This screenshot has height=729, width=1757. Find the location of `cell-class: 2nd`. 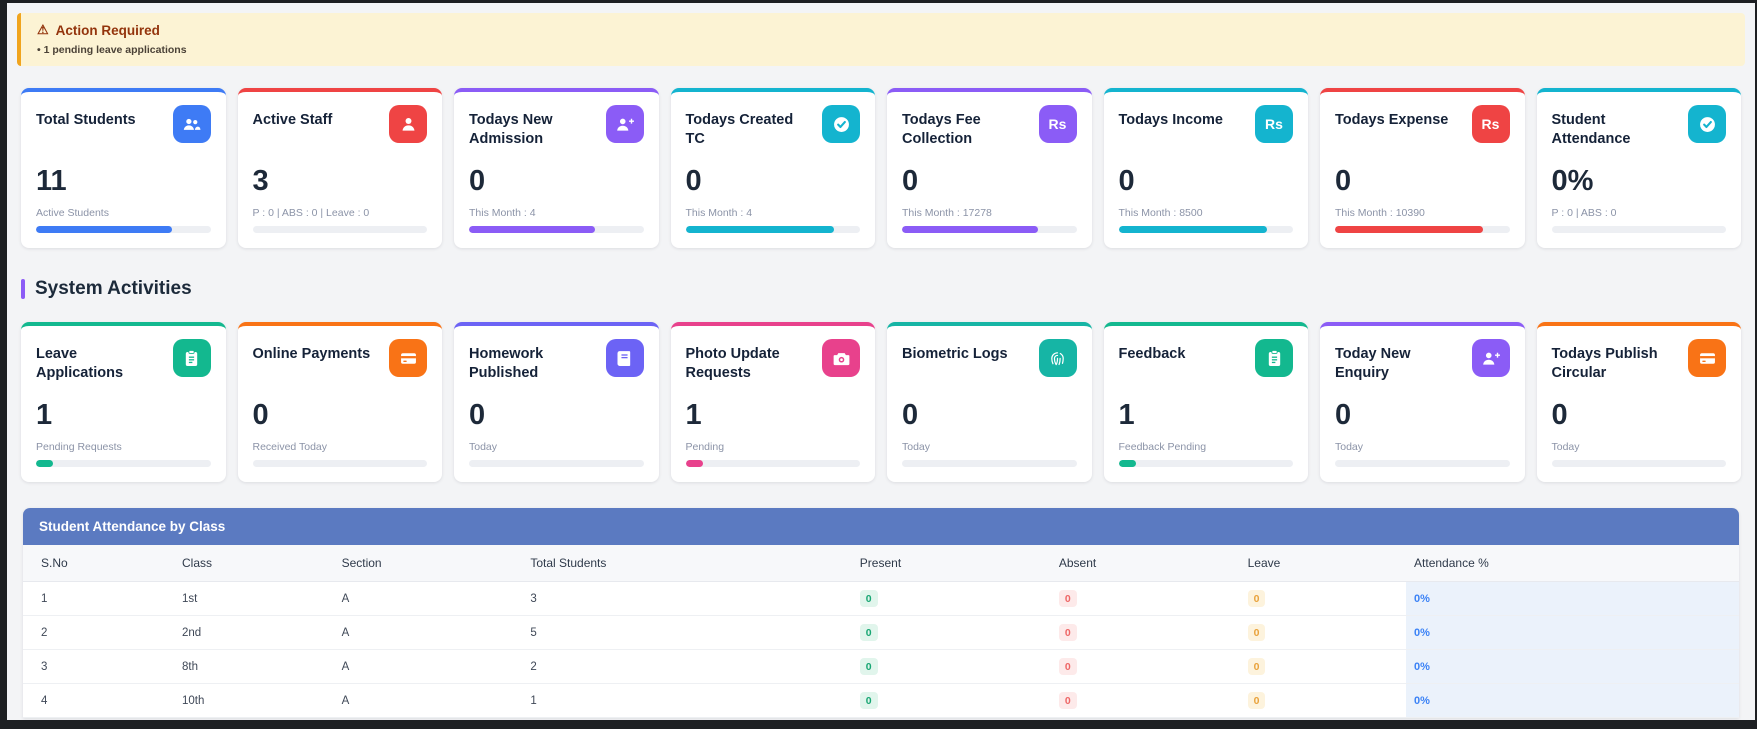

cell-class: 2nd is located at coordinates (254, 632).